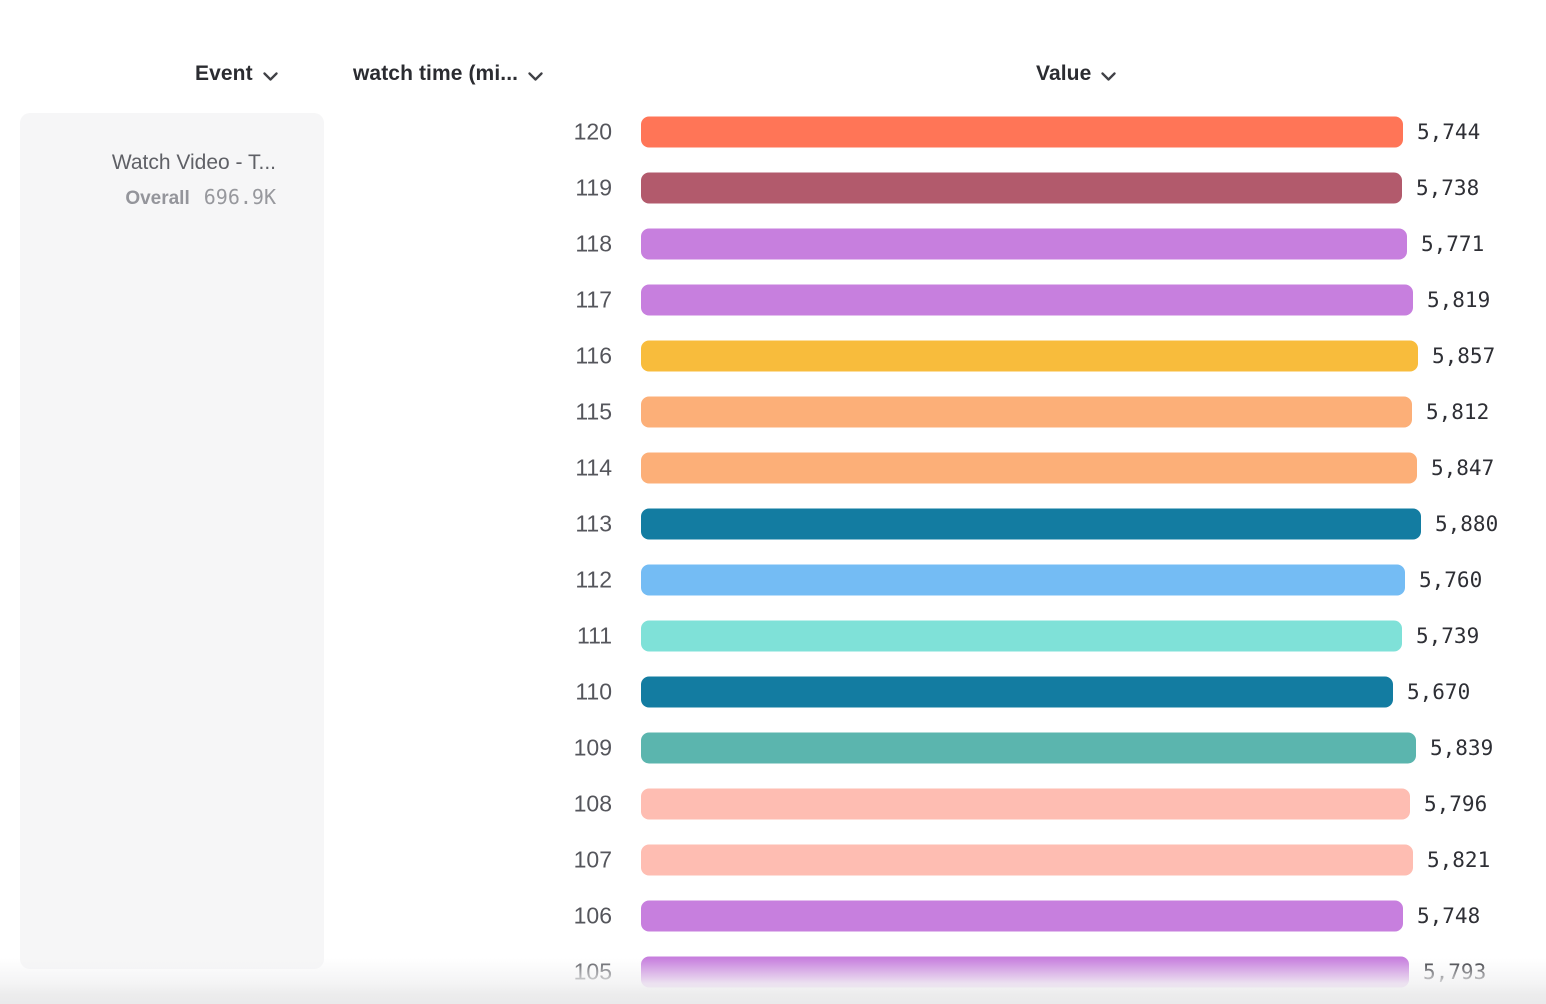  What do you see at coordinates (1464, 356) in the screenshot?
I see `value-label: 5,857` at bounding box center [1464, 356].